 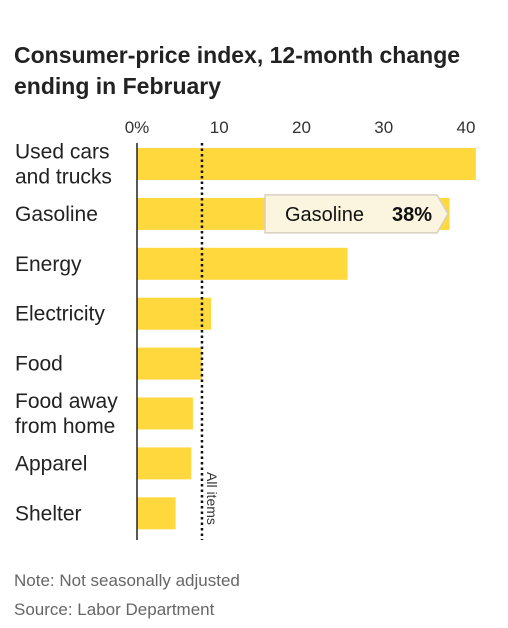 I want to click on tooltip: Gasoline 38%, so click(x=356, y=214).